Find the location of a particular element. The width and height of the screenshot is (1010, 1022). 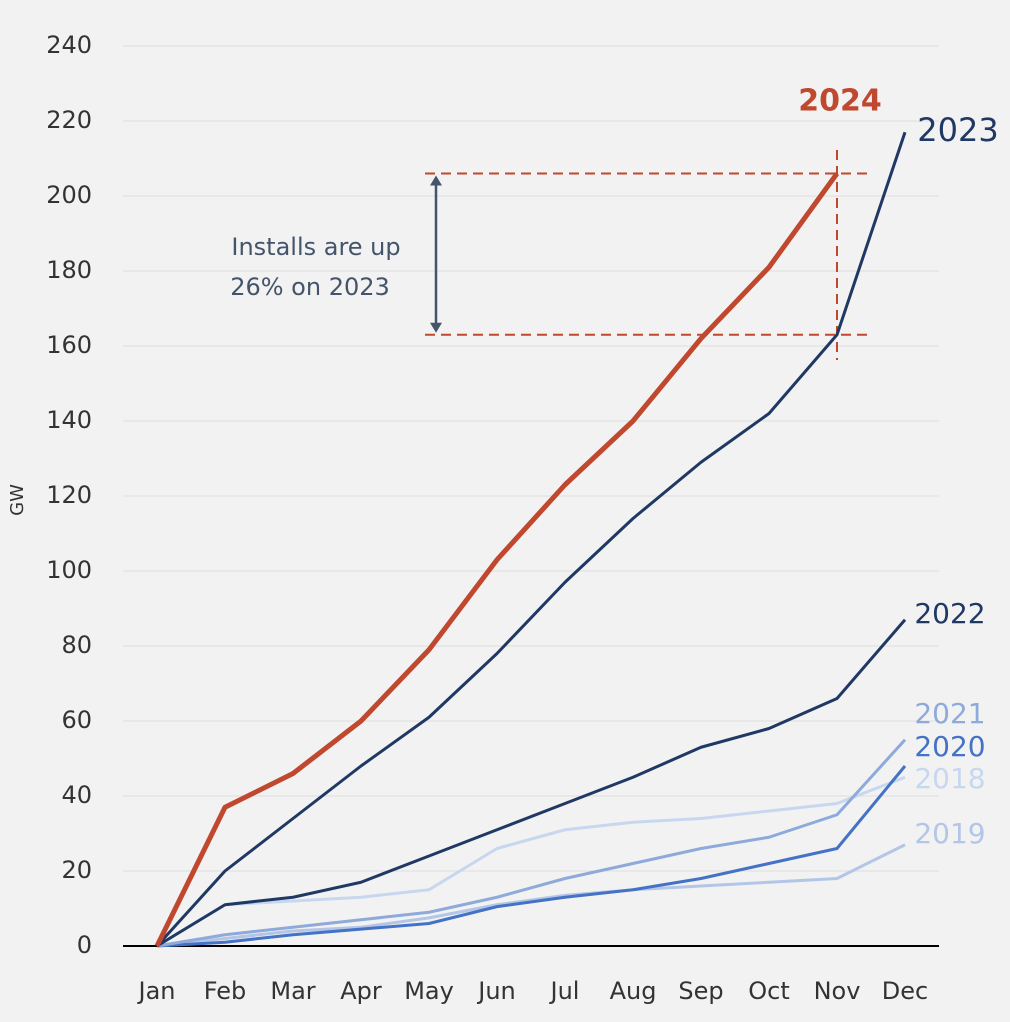

x-tick-label: Apr is located at coordinates (361, 991).